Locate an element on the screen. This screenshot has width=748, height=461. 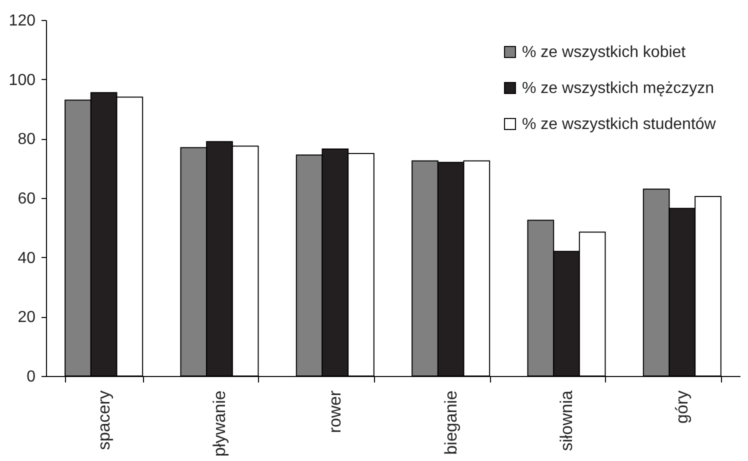
x-tick-label: bieganie is located at coordinates (450, 422).